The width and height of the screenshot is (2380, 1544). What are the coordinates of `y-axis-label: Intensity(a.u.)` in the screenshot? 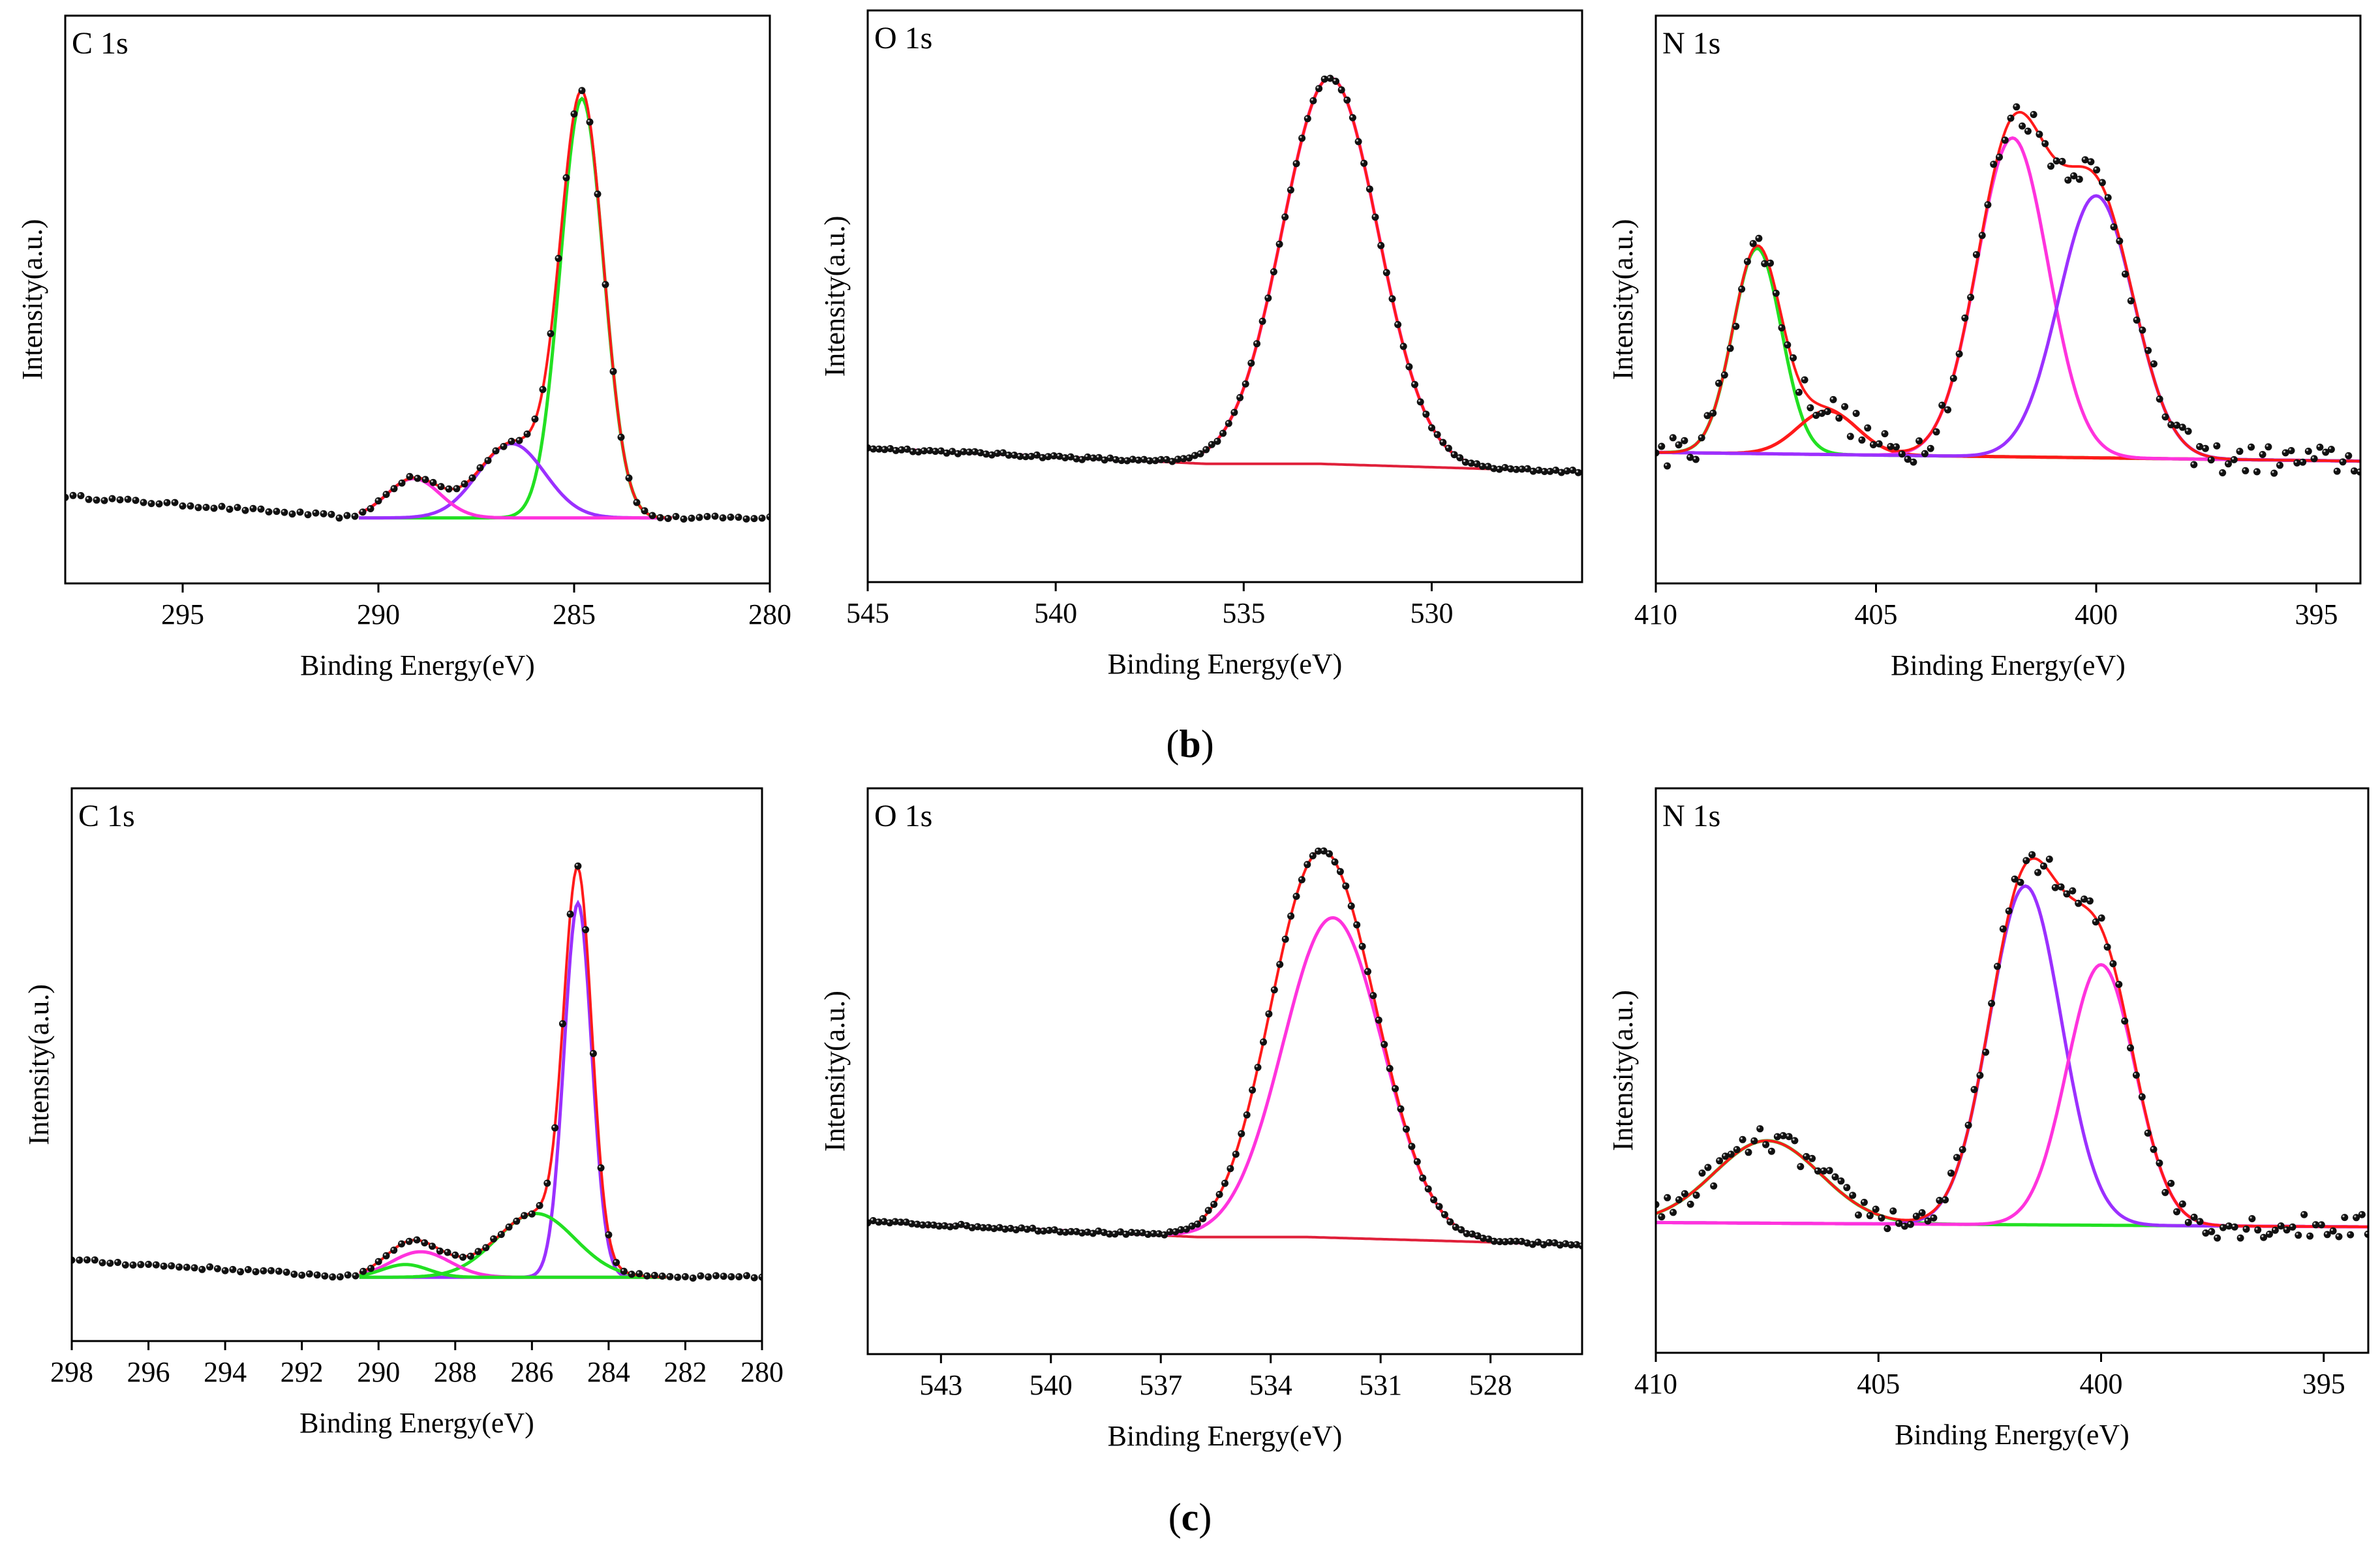 It's located at (835, 1071).